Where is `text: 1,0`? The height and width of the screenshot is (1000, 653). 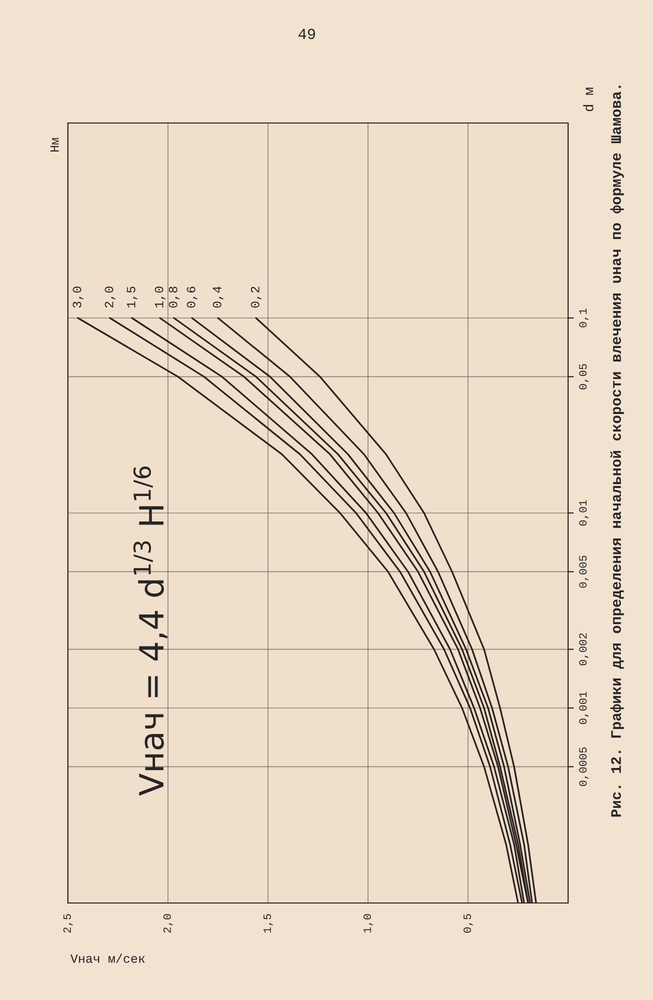 text: 1,0 is located at coordinates (160, 297).